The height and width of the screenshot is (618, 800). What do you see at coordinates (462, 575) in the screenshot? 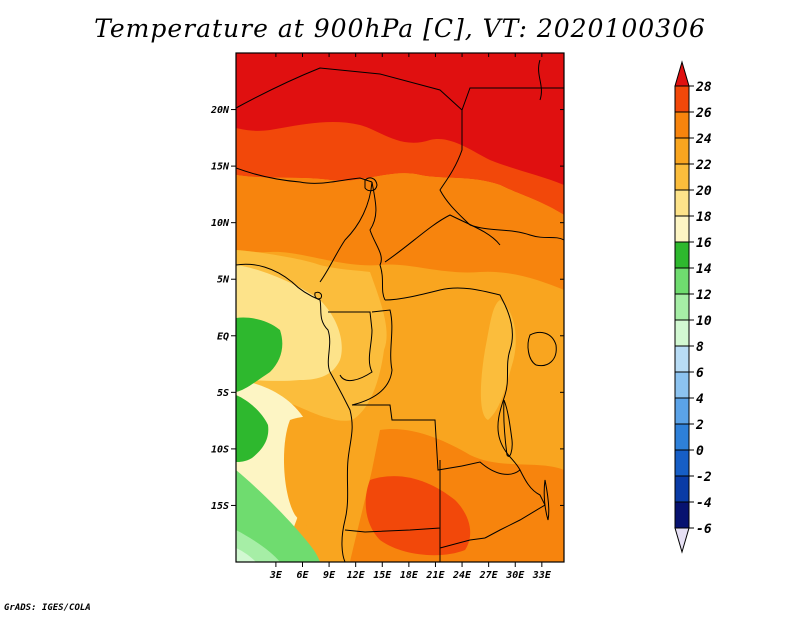
I see `x-tick-label: 24E` at bounding box center [462, 575].